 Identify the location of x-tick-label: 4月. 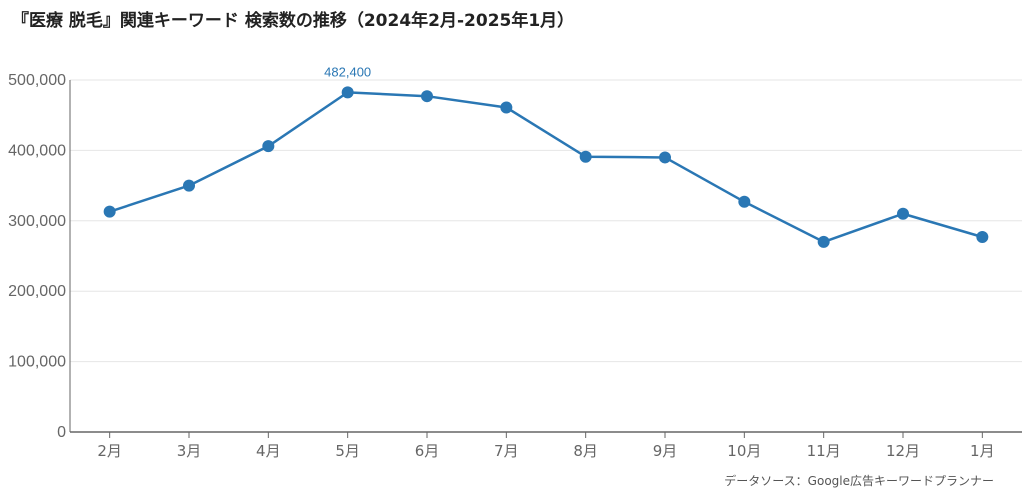
(268, 451).